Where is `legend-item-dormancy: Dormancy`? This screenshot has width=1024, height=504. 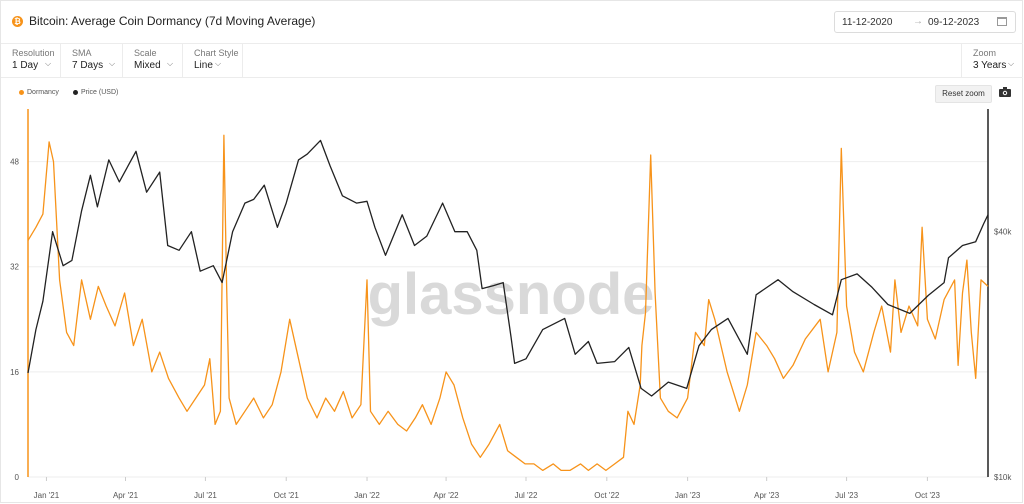 legend-item-dormancy: Dormancy is located at coordinates (39, 92).